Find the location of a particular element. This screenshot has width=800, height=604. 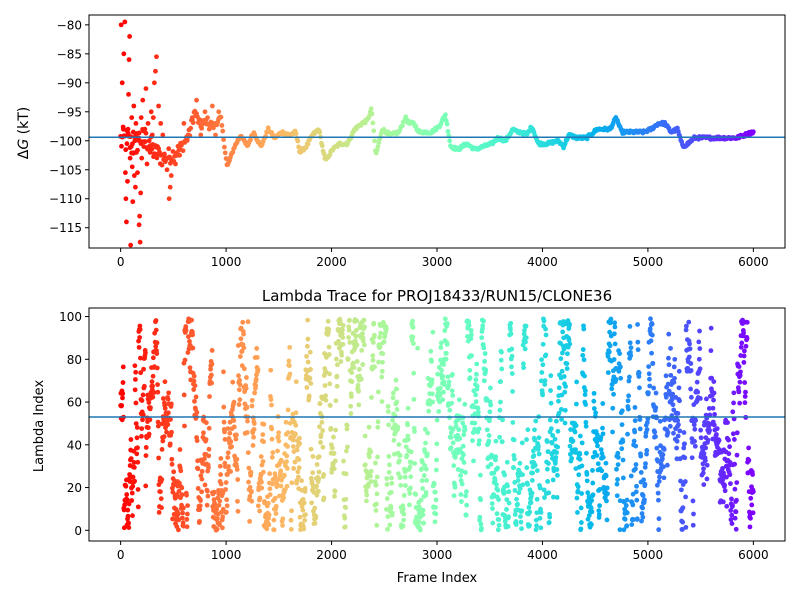

delta-g-y-tick-label: −100 is located at coordinates (65, 141).